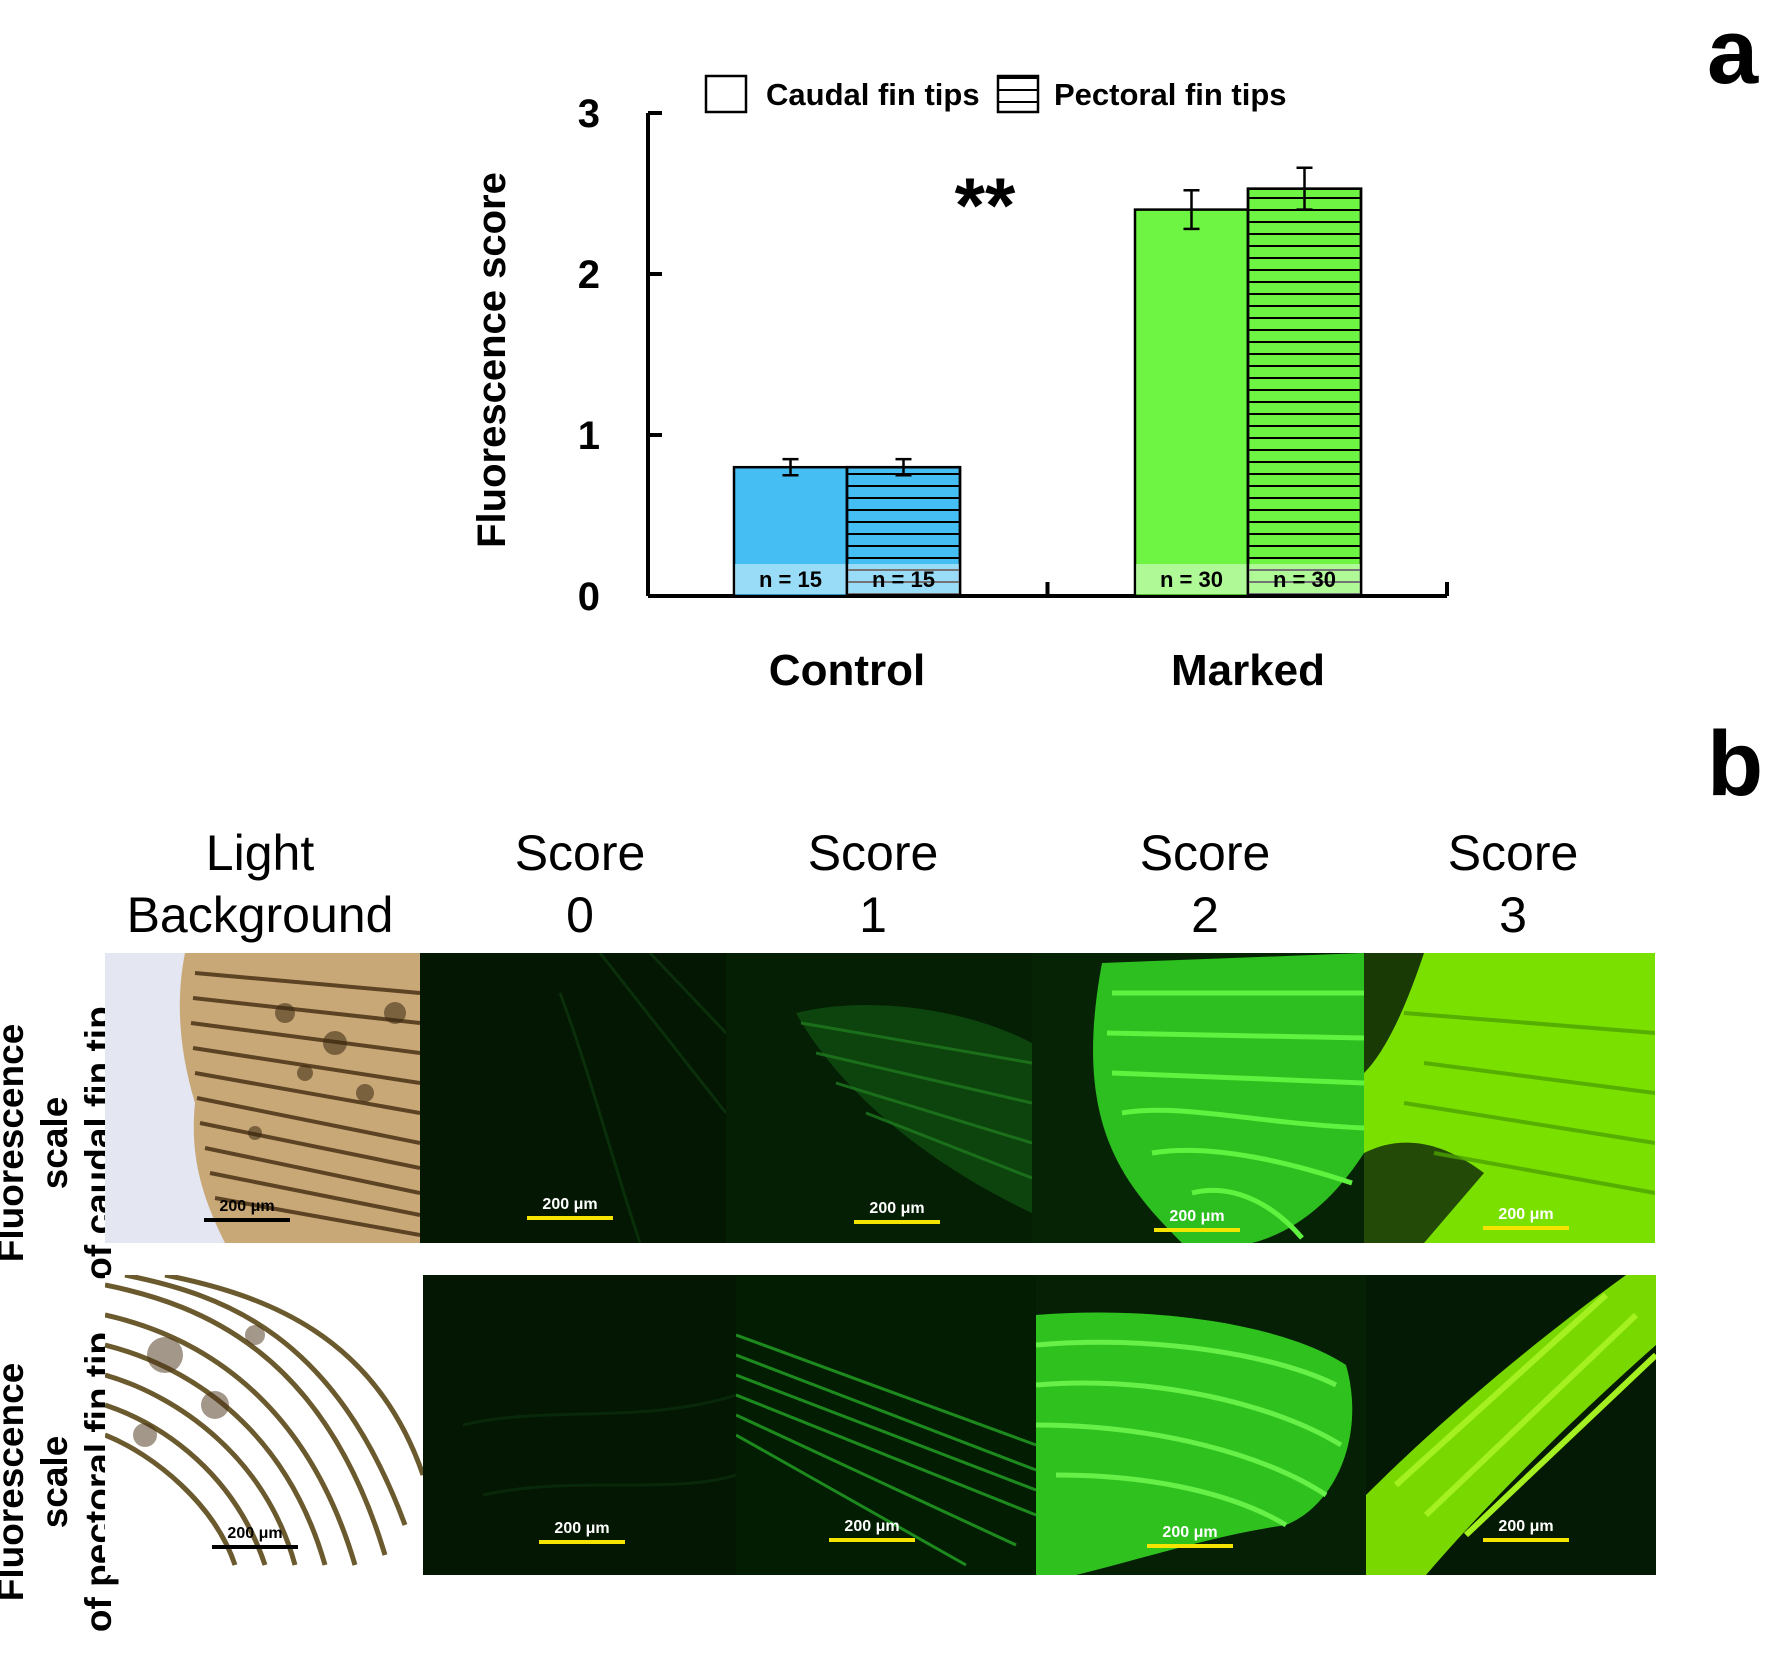  I want to click on col-header-light: Light Background, so click(260, 884).